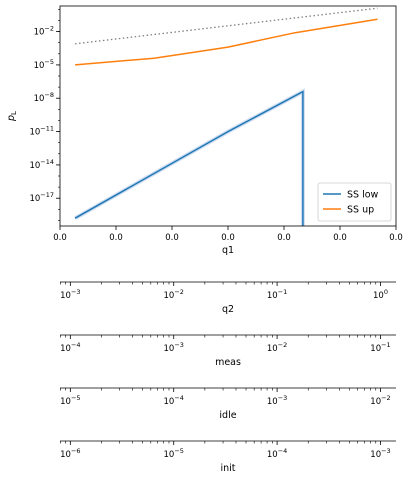 Image resolution: width=409 pixels, height=484 pixels. I want to click on axis-label: init, so click(227, 468).